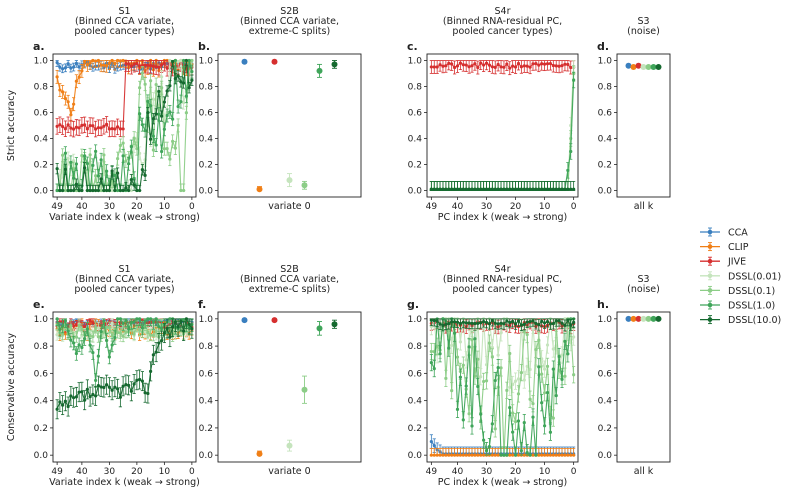  What do you see at coordinates (290, 445) in the screenshot?
I see `point-f-DSSL(0.01)` at bounding box center [290, 445].